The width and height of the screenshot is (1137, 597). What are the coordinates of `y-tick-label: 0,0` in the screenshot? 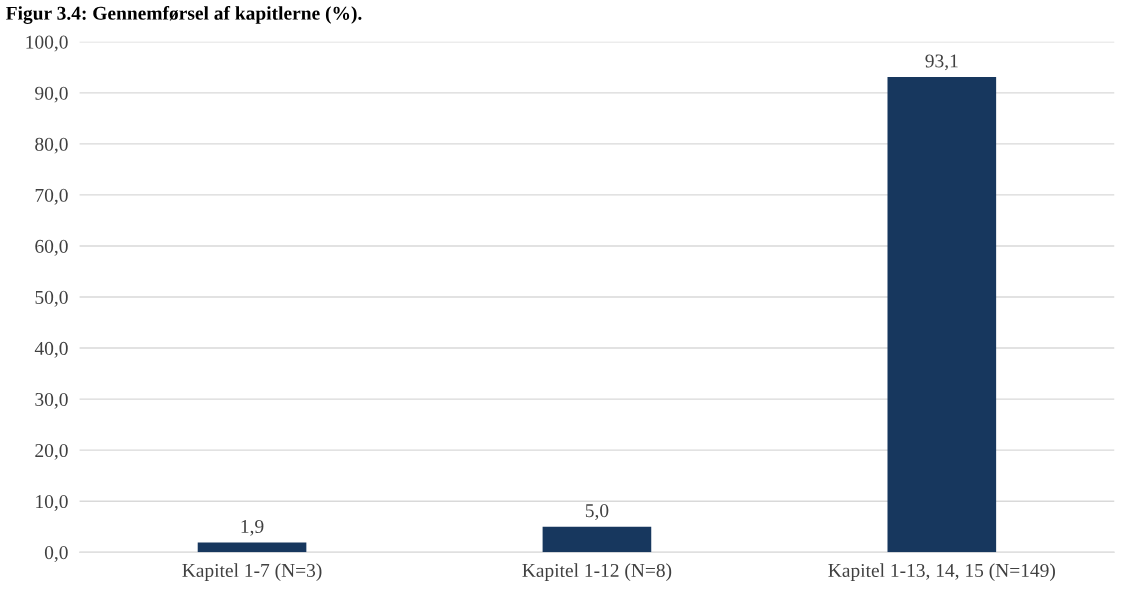 It's located at (56, 554).